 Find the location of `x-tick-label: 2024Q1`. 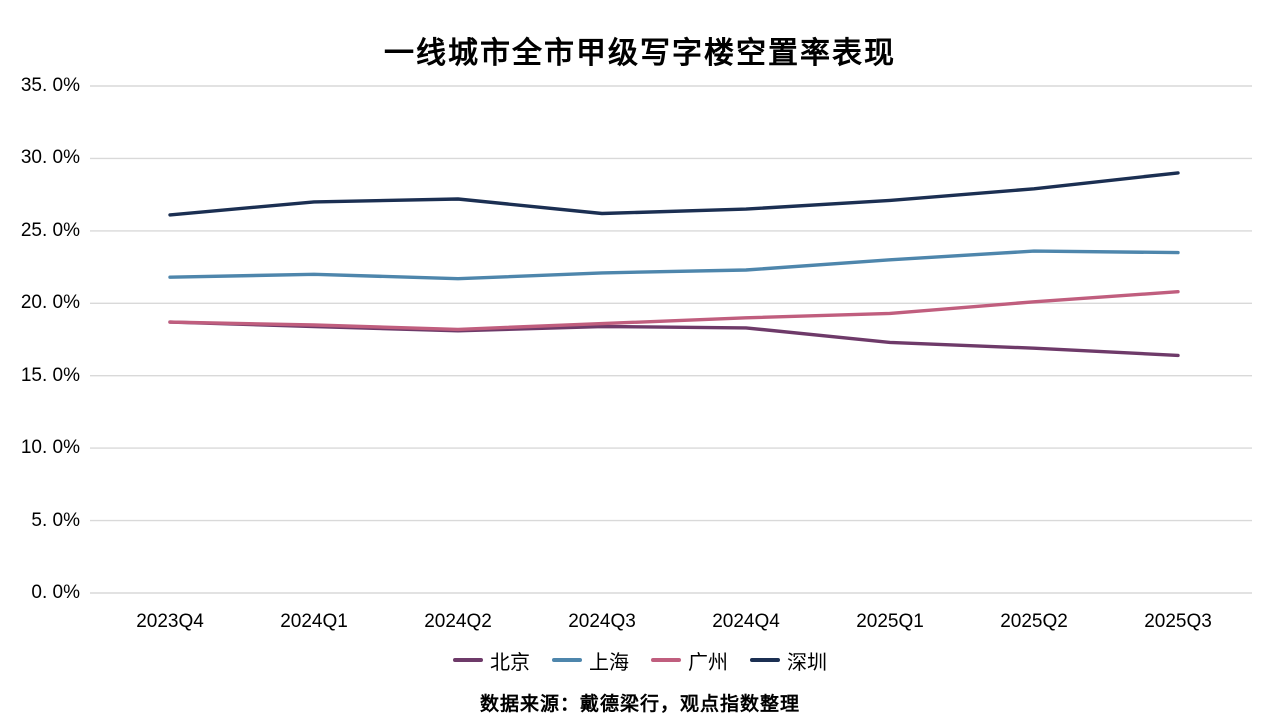

x-tick-label: 2024Q1 is located at coordinates (314, 621).